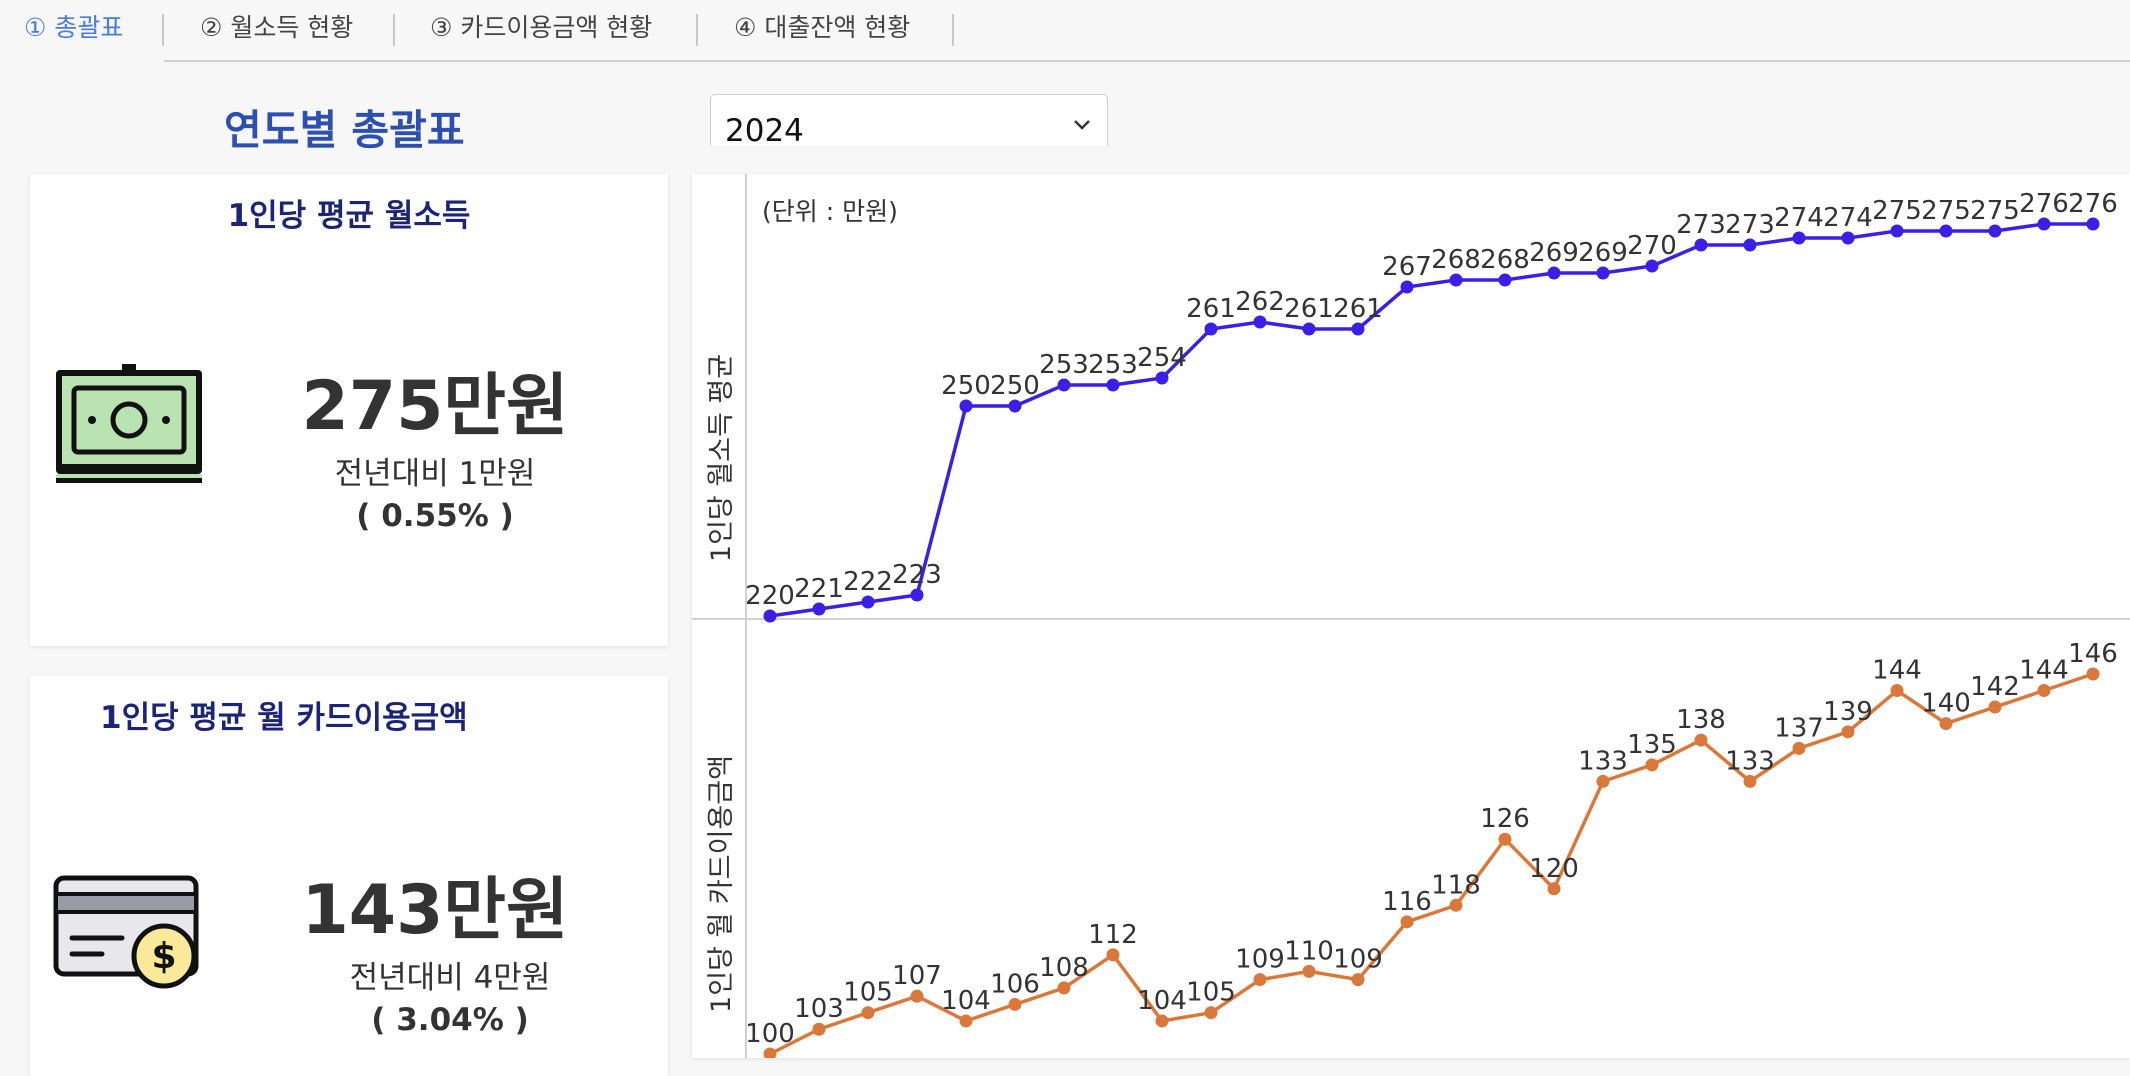 The image size is (2130, 1076). I want to click on income-axis-label: 1인당 월소득 평균, so click(721, 458).